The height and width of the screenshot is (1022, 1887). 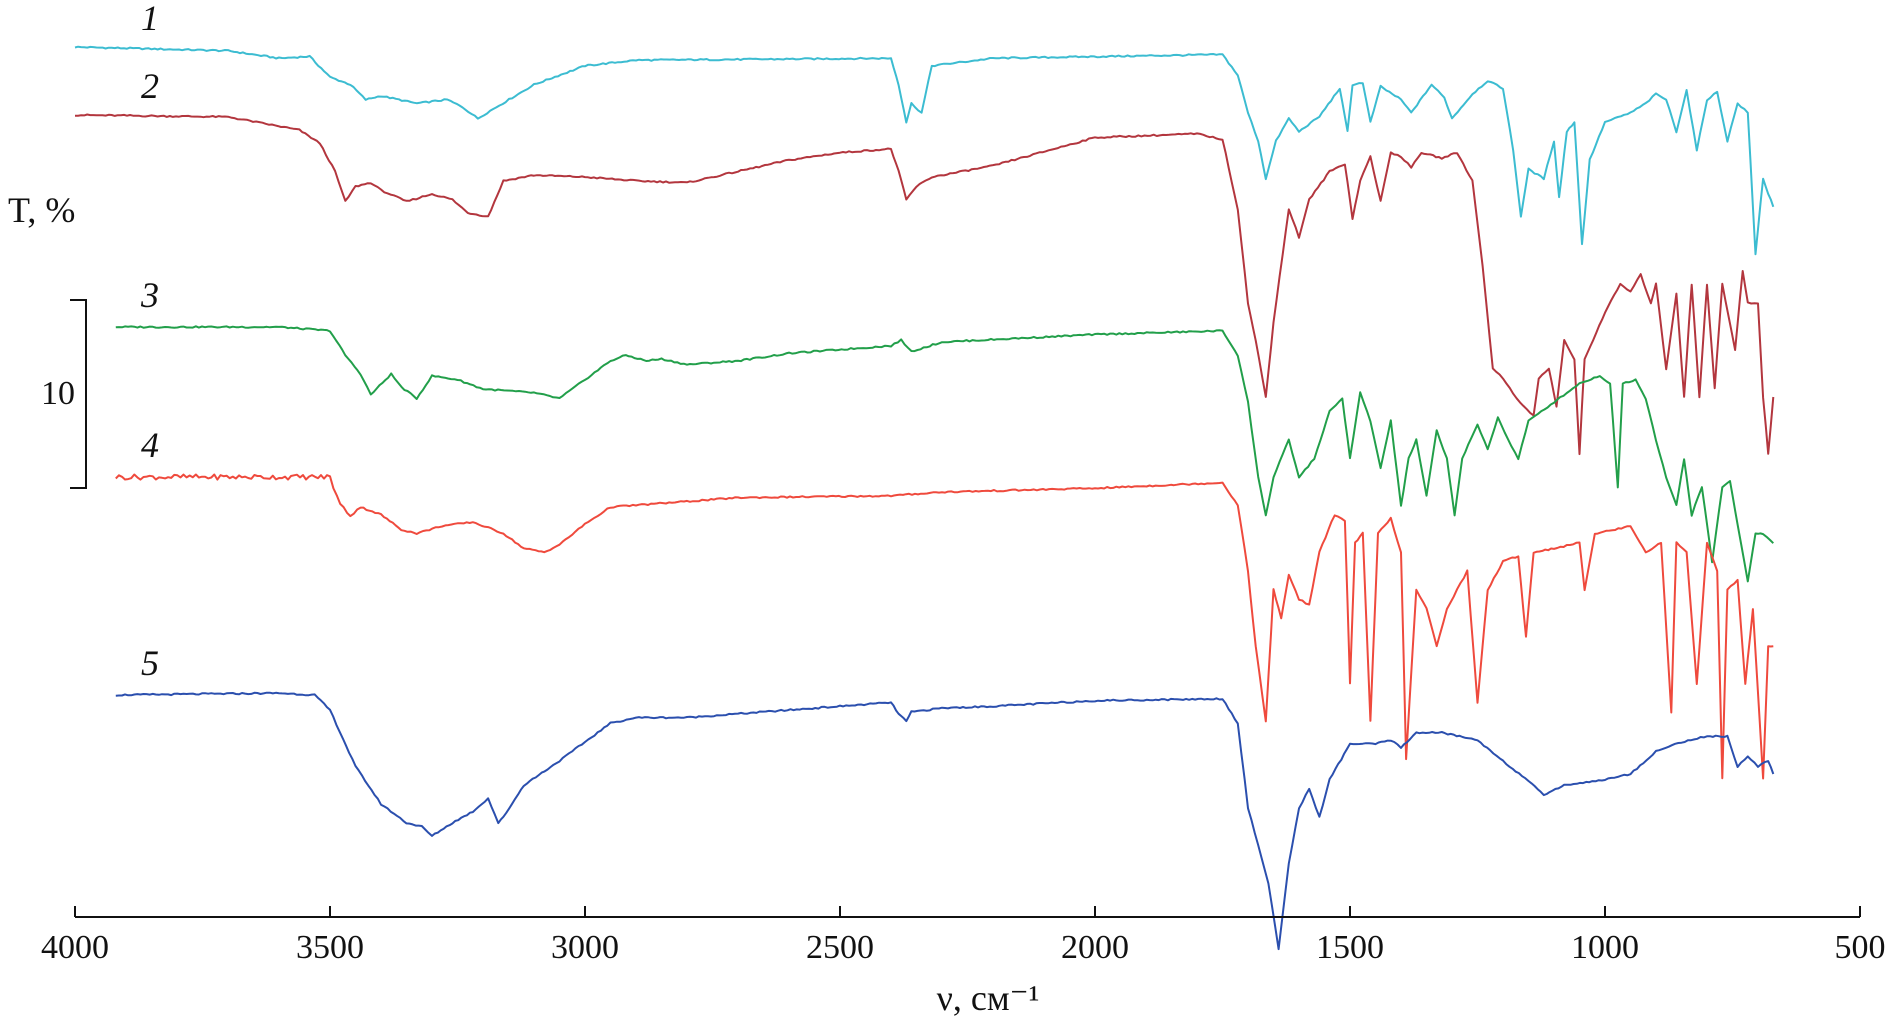 What do you see at coordinates (330, 947) in the screenshot?
I see `x-tick-label: 3500` at bounding box center [330, 947].